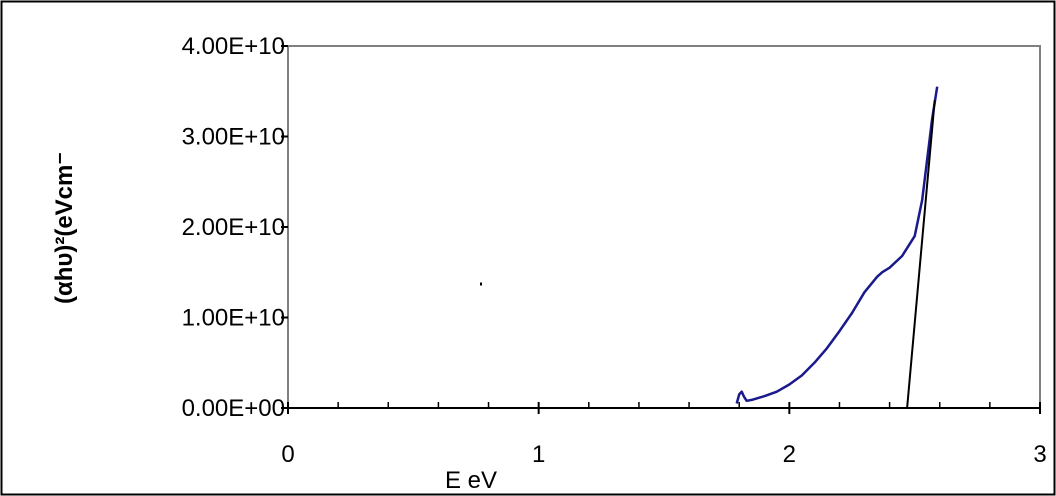 The height and width of the screenshot is (496, 1056). I want to click on stray-dot-mark, so click(481, 284).